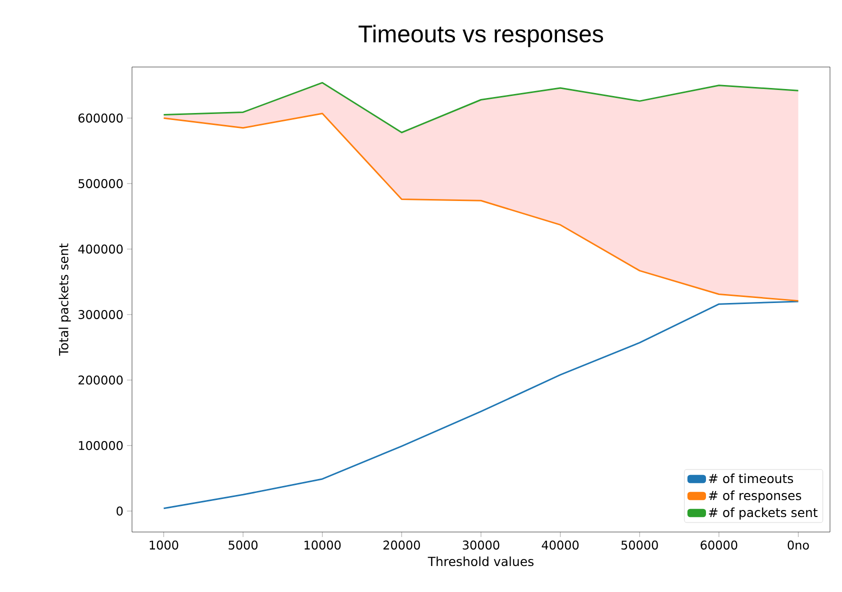 This screenshot has height=592, width=842. What do you see at coordinates (481, 36) in the screenshot?
I see `chart-title: Timeouts vs responses` at bounding box center [481, 36].